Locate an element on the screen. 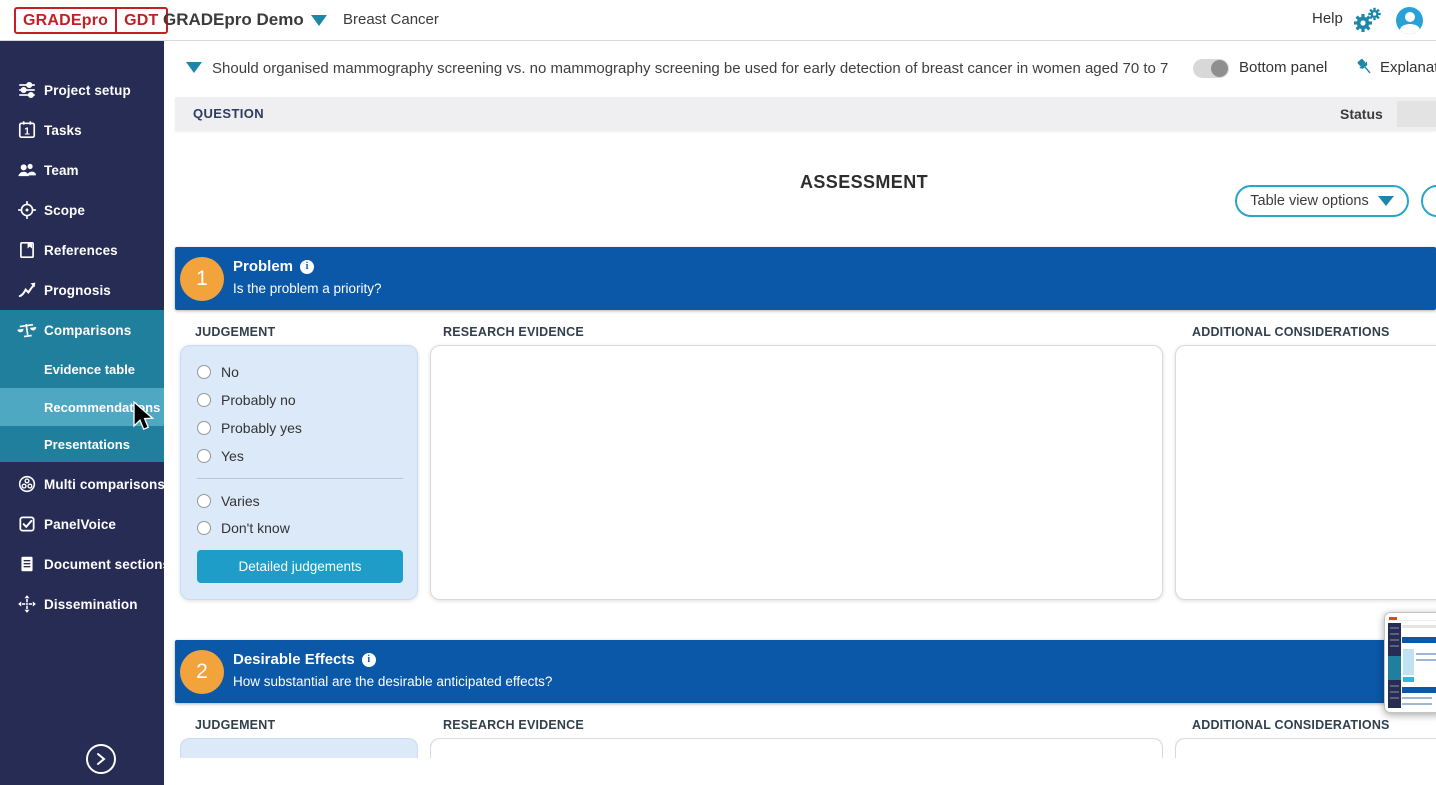 The height and width of the screenshot is (785, 1436). radio-option-probably-no: Probably no is located at coordinates (246, 400).